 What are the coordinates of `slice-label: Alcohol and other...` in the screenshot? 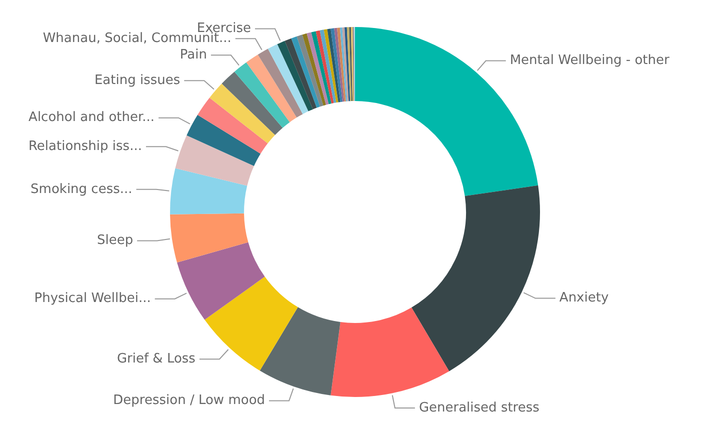 It's located at (91, 118).